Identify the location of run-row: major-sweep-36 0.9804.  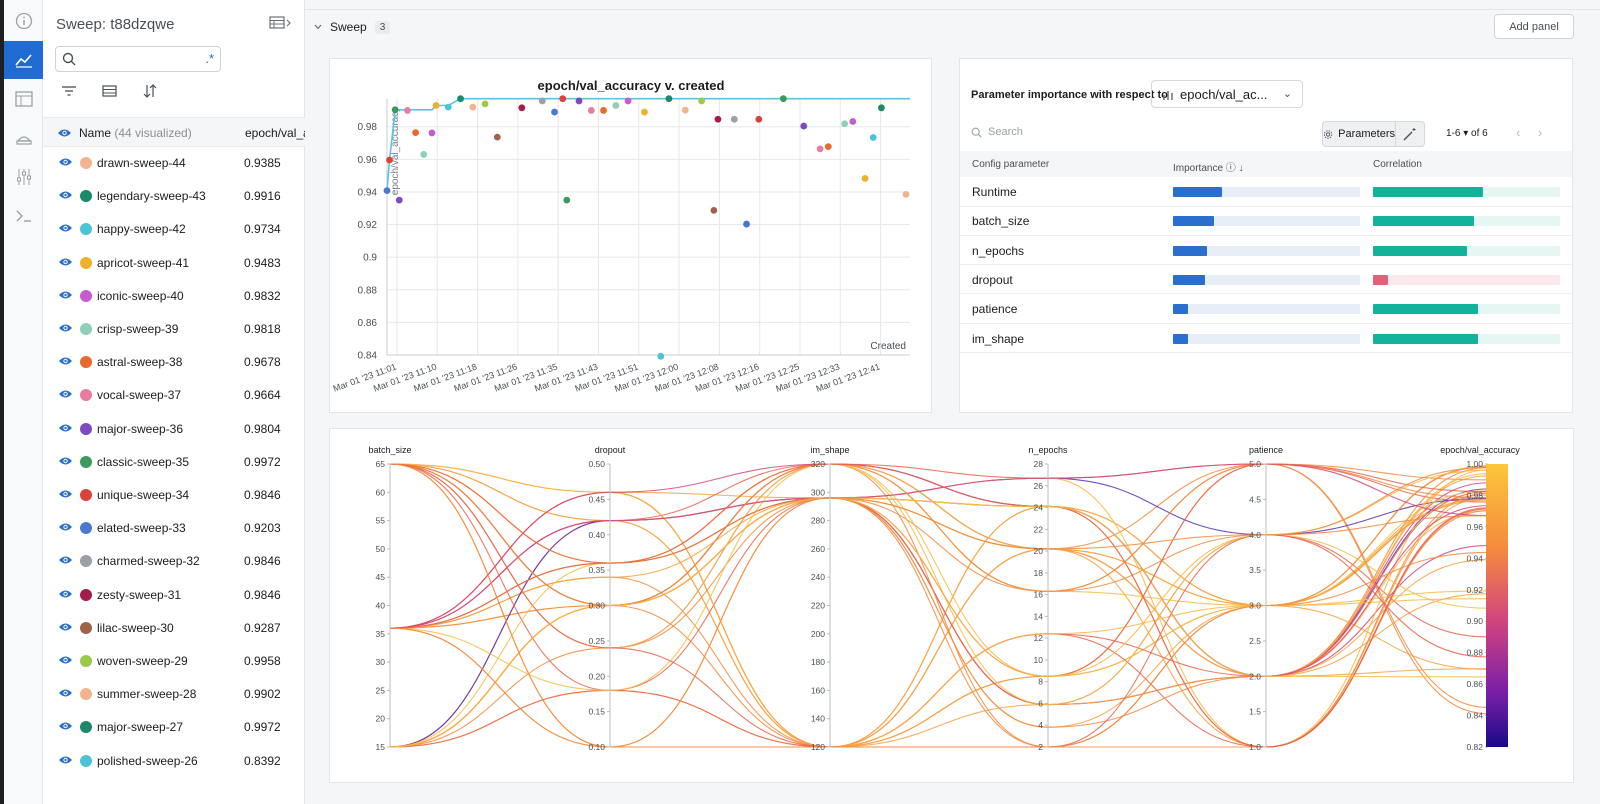
(174, 430).